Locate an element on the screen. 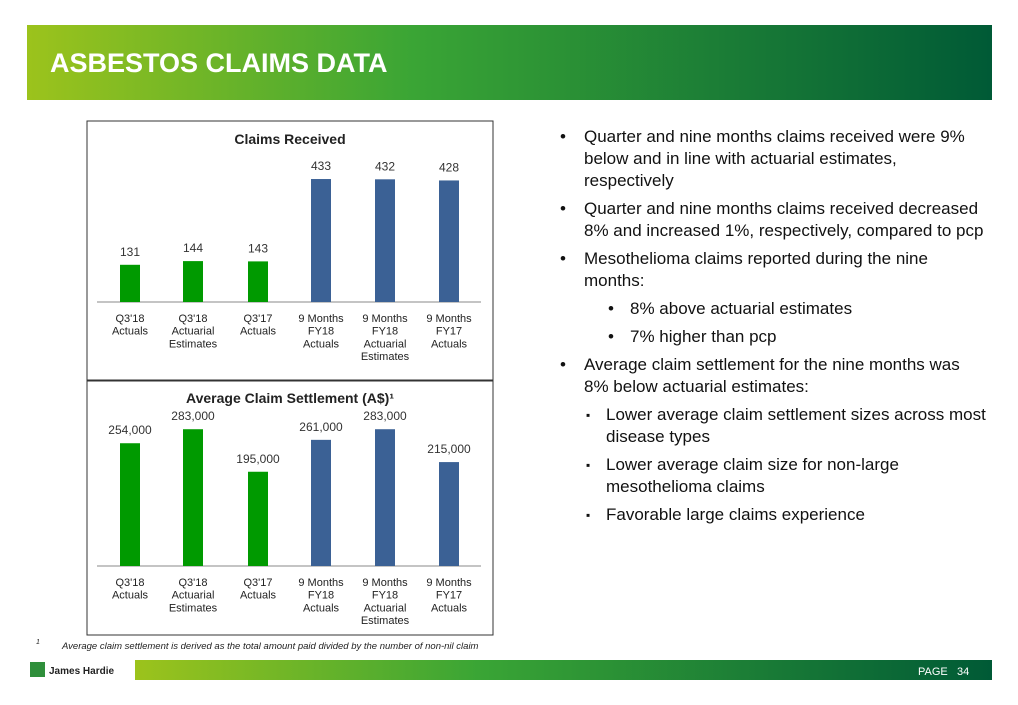  value-label: 215,000 is located at coordinates (449, 449).